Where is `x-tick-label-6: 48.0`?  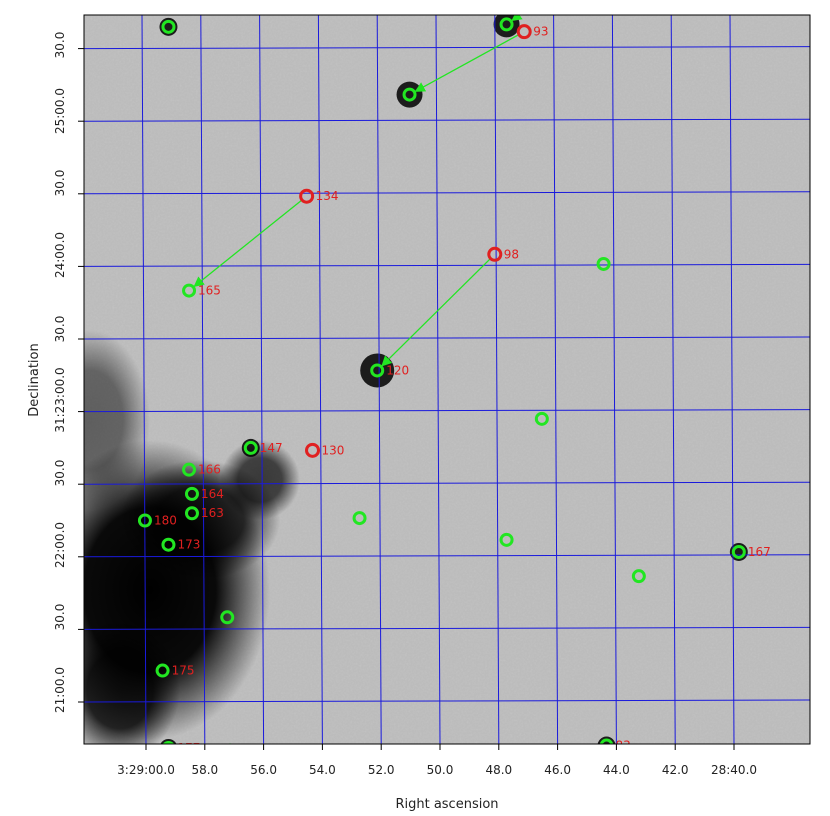
x-tick-label-6: 48.0 is located at coordinates (498, 770).